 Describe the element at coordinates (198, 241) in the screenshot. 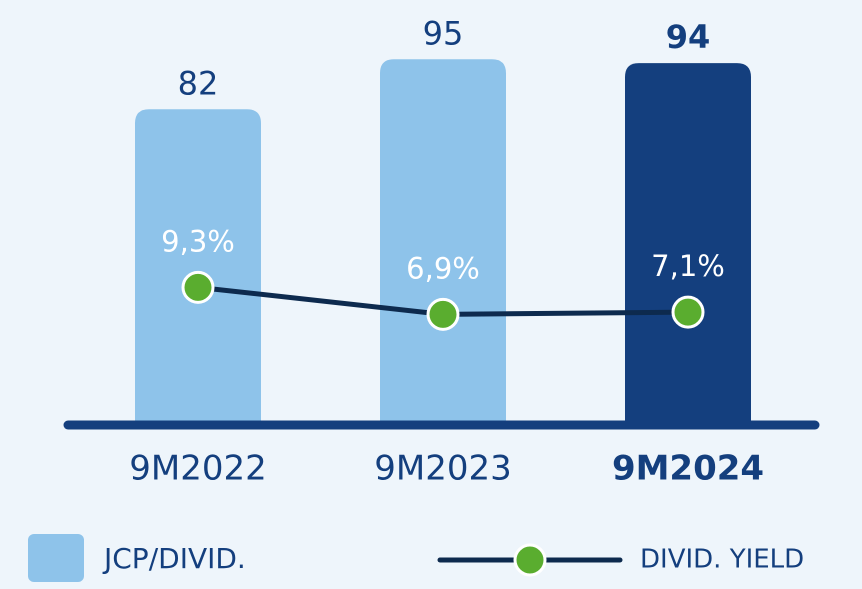

I see `line-value-label: 9,3%` at that location.